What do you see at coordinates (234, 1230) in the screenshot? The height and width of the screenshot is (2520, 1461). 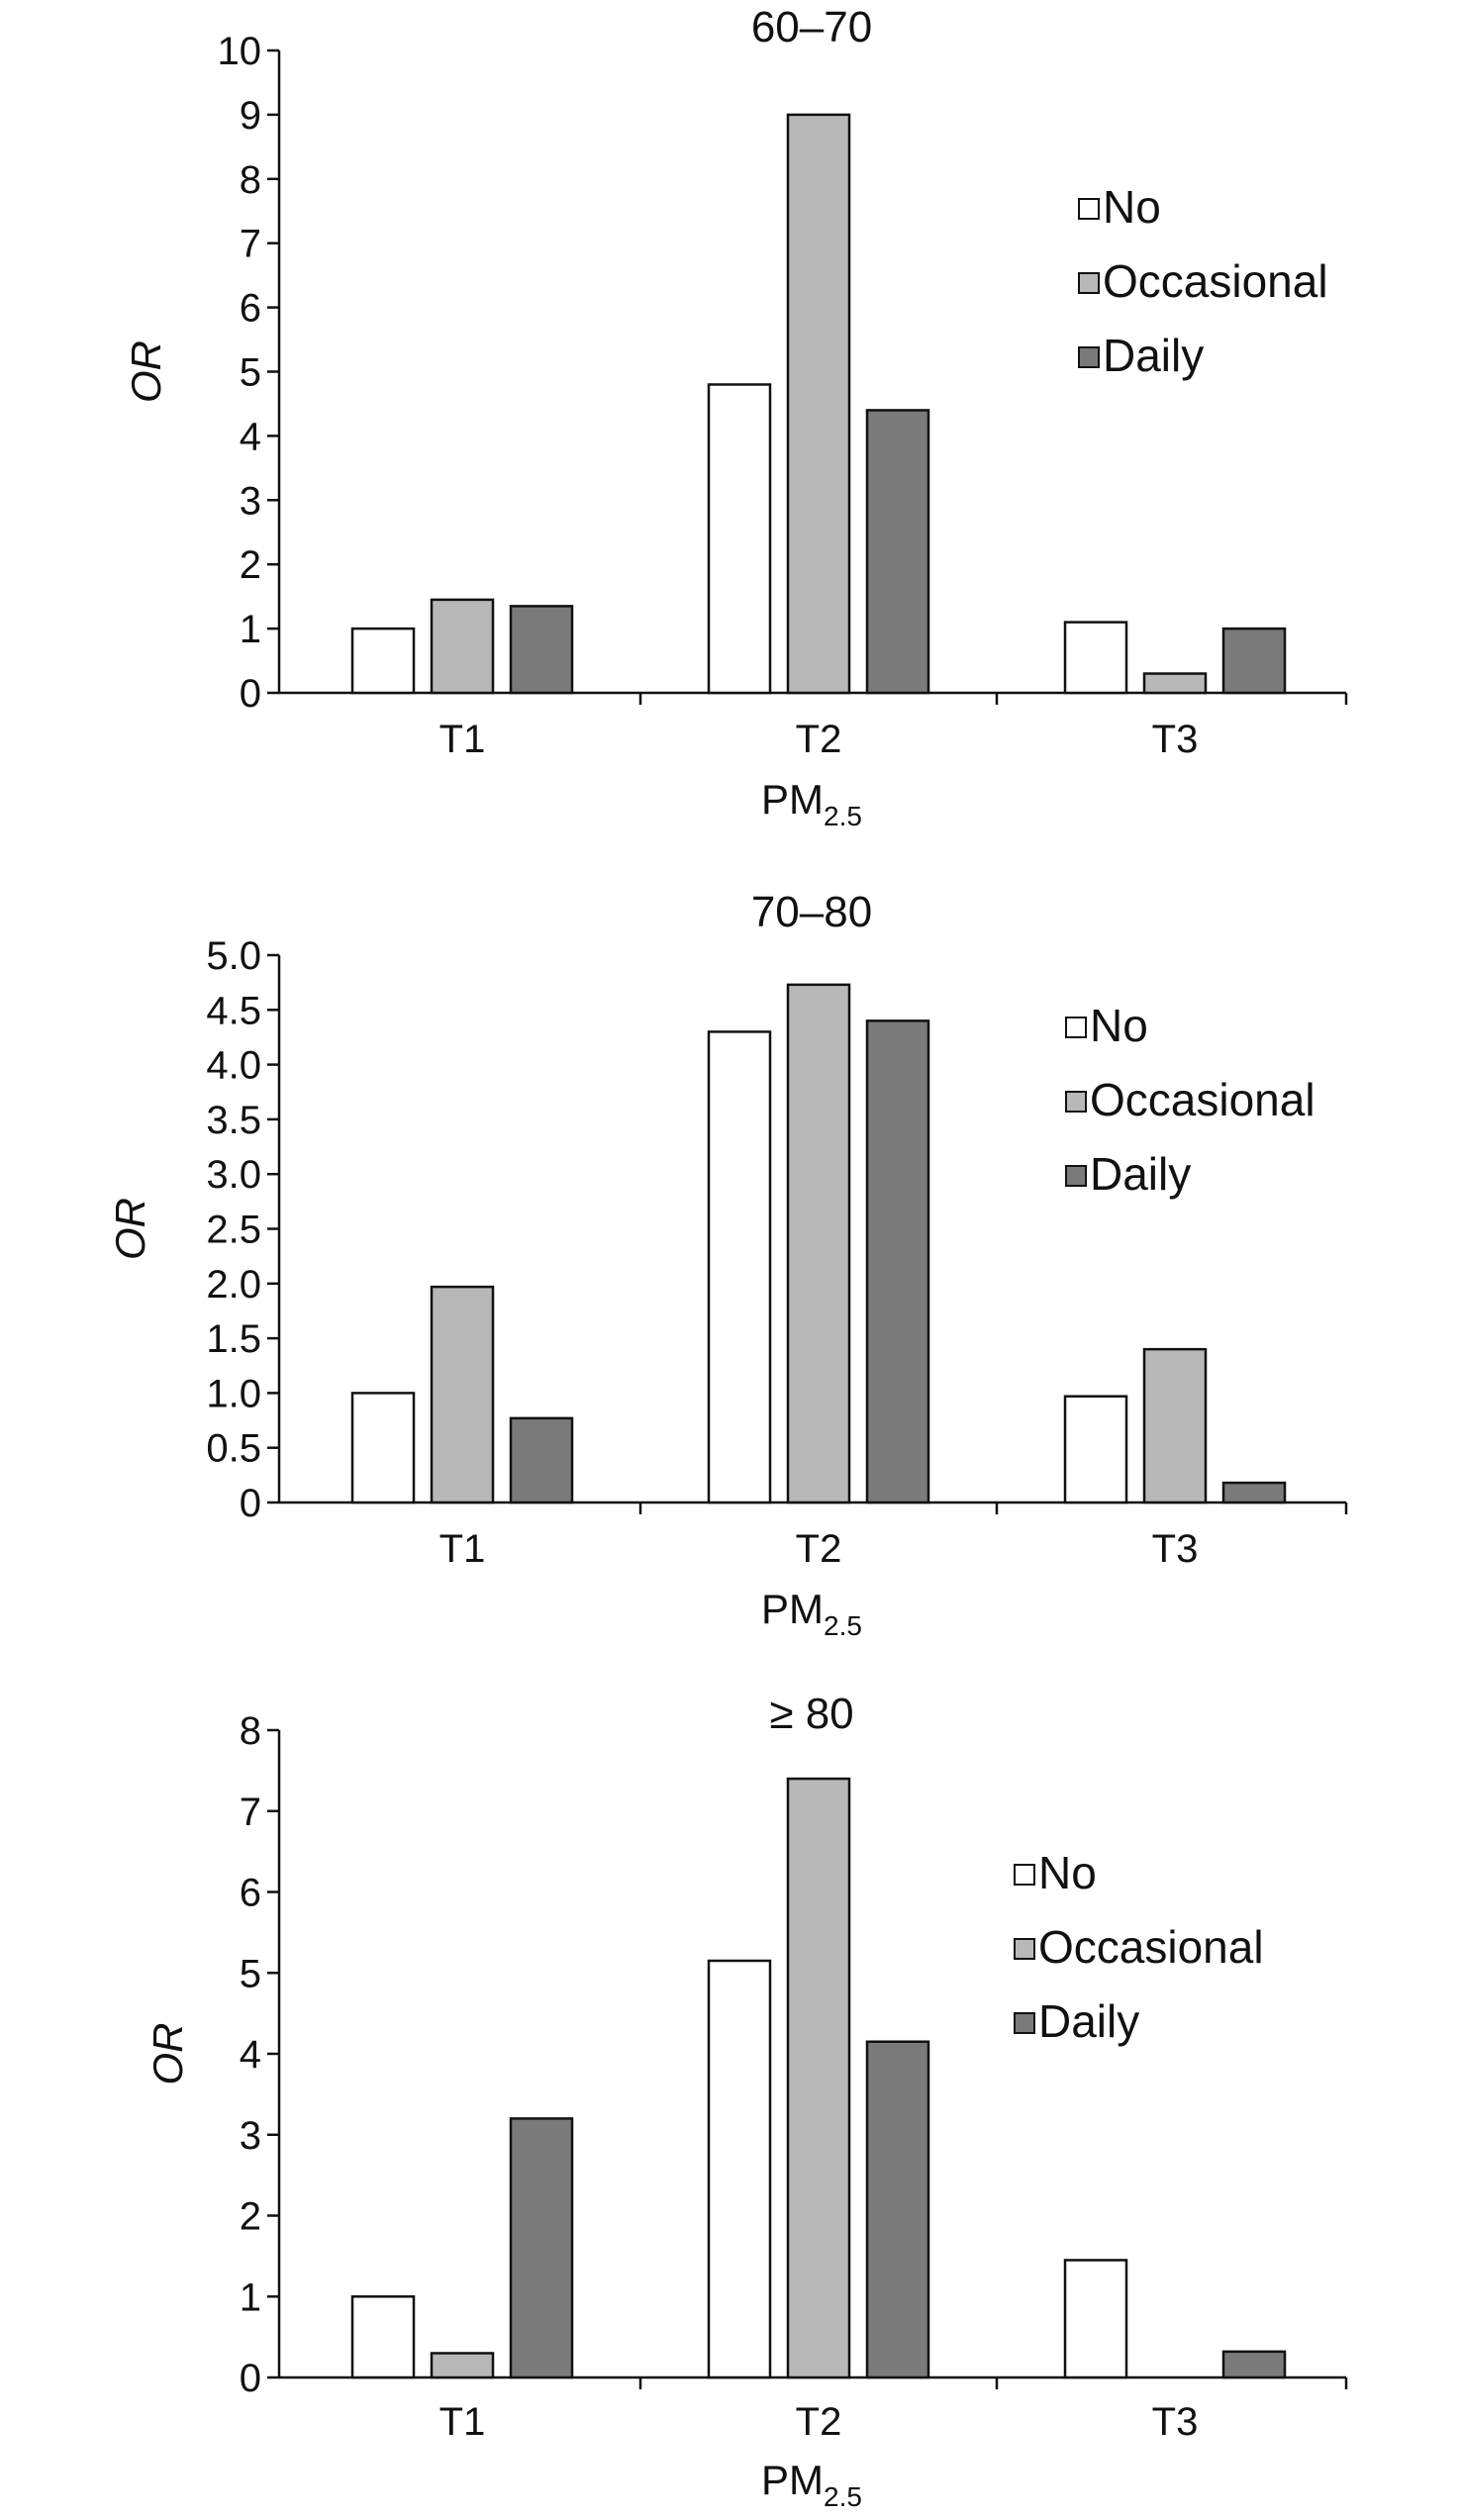 I see `y-tick-label: 2.5` at bounding box center [234, 1230].